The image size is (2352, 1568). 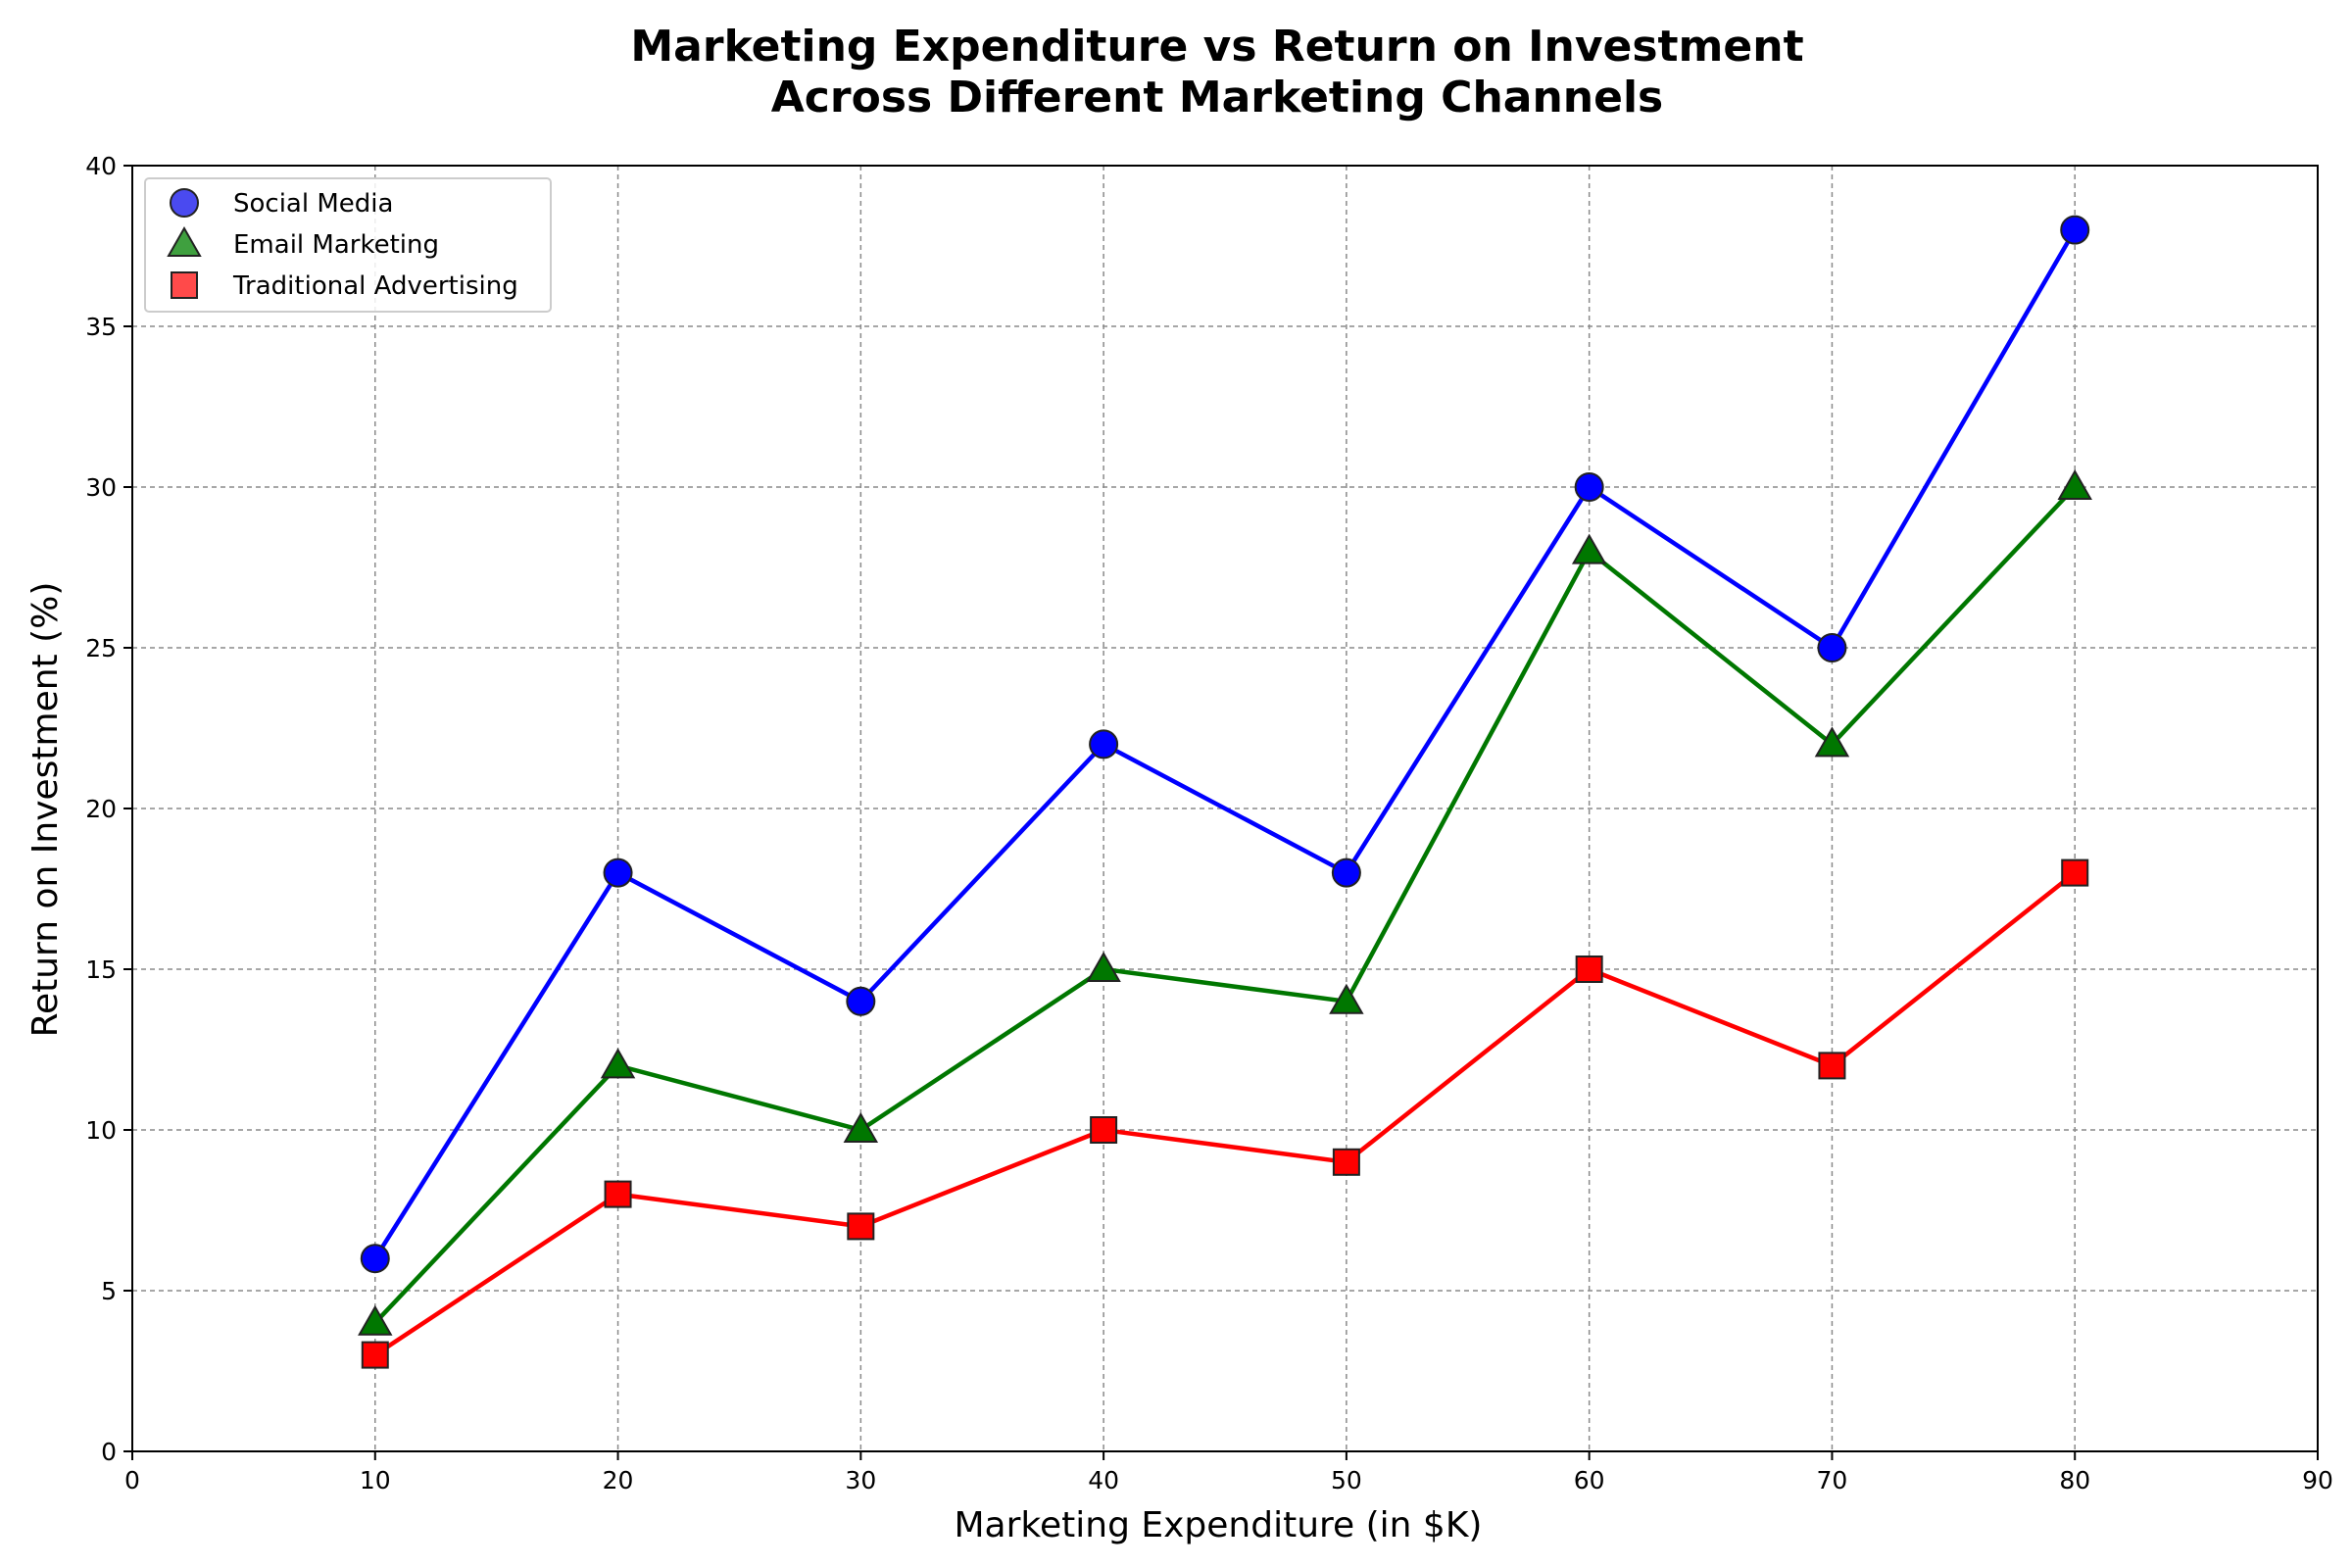 I want to click on x-tick-label: 20, so click(x=618, y=1480).